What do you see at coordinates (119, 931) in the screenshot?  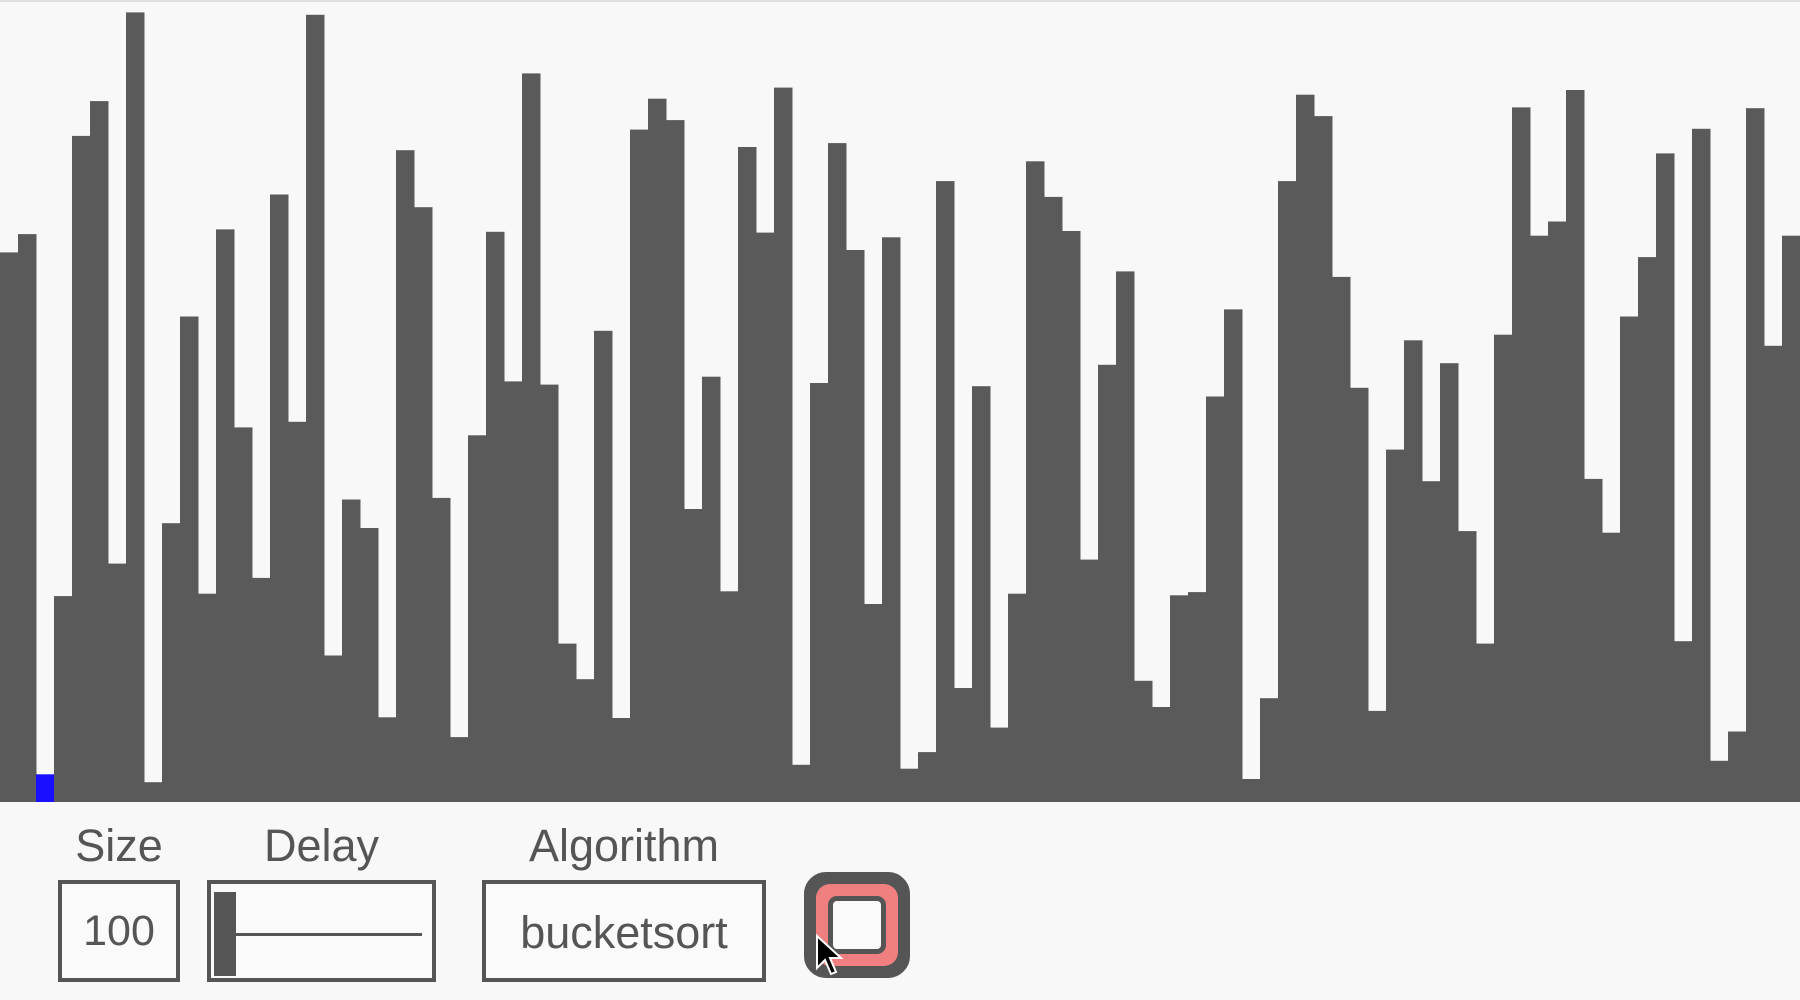 I see `size-input` at bounding box center [119, 931].